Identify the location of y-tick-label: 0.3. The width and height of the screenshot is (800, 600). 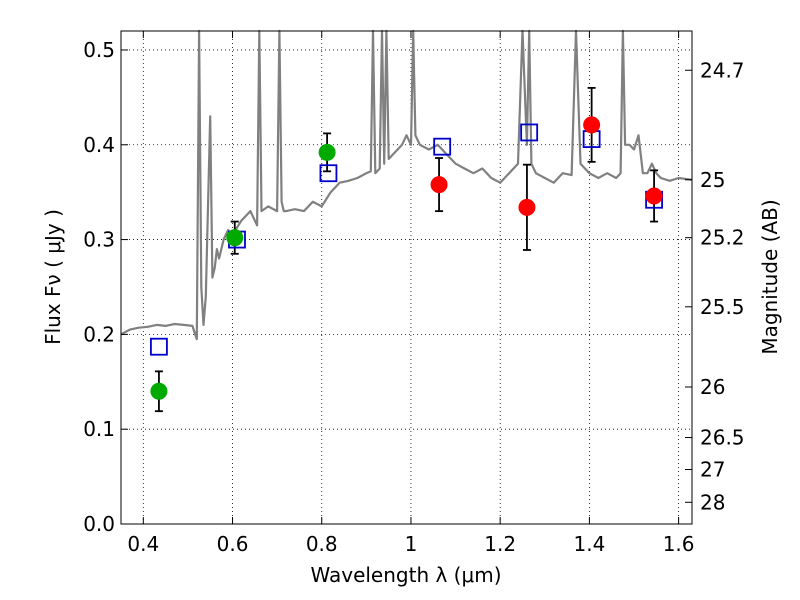
(99, 240).